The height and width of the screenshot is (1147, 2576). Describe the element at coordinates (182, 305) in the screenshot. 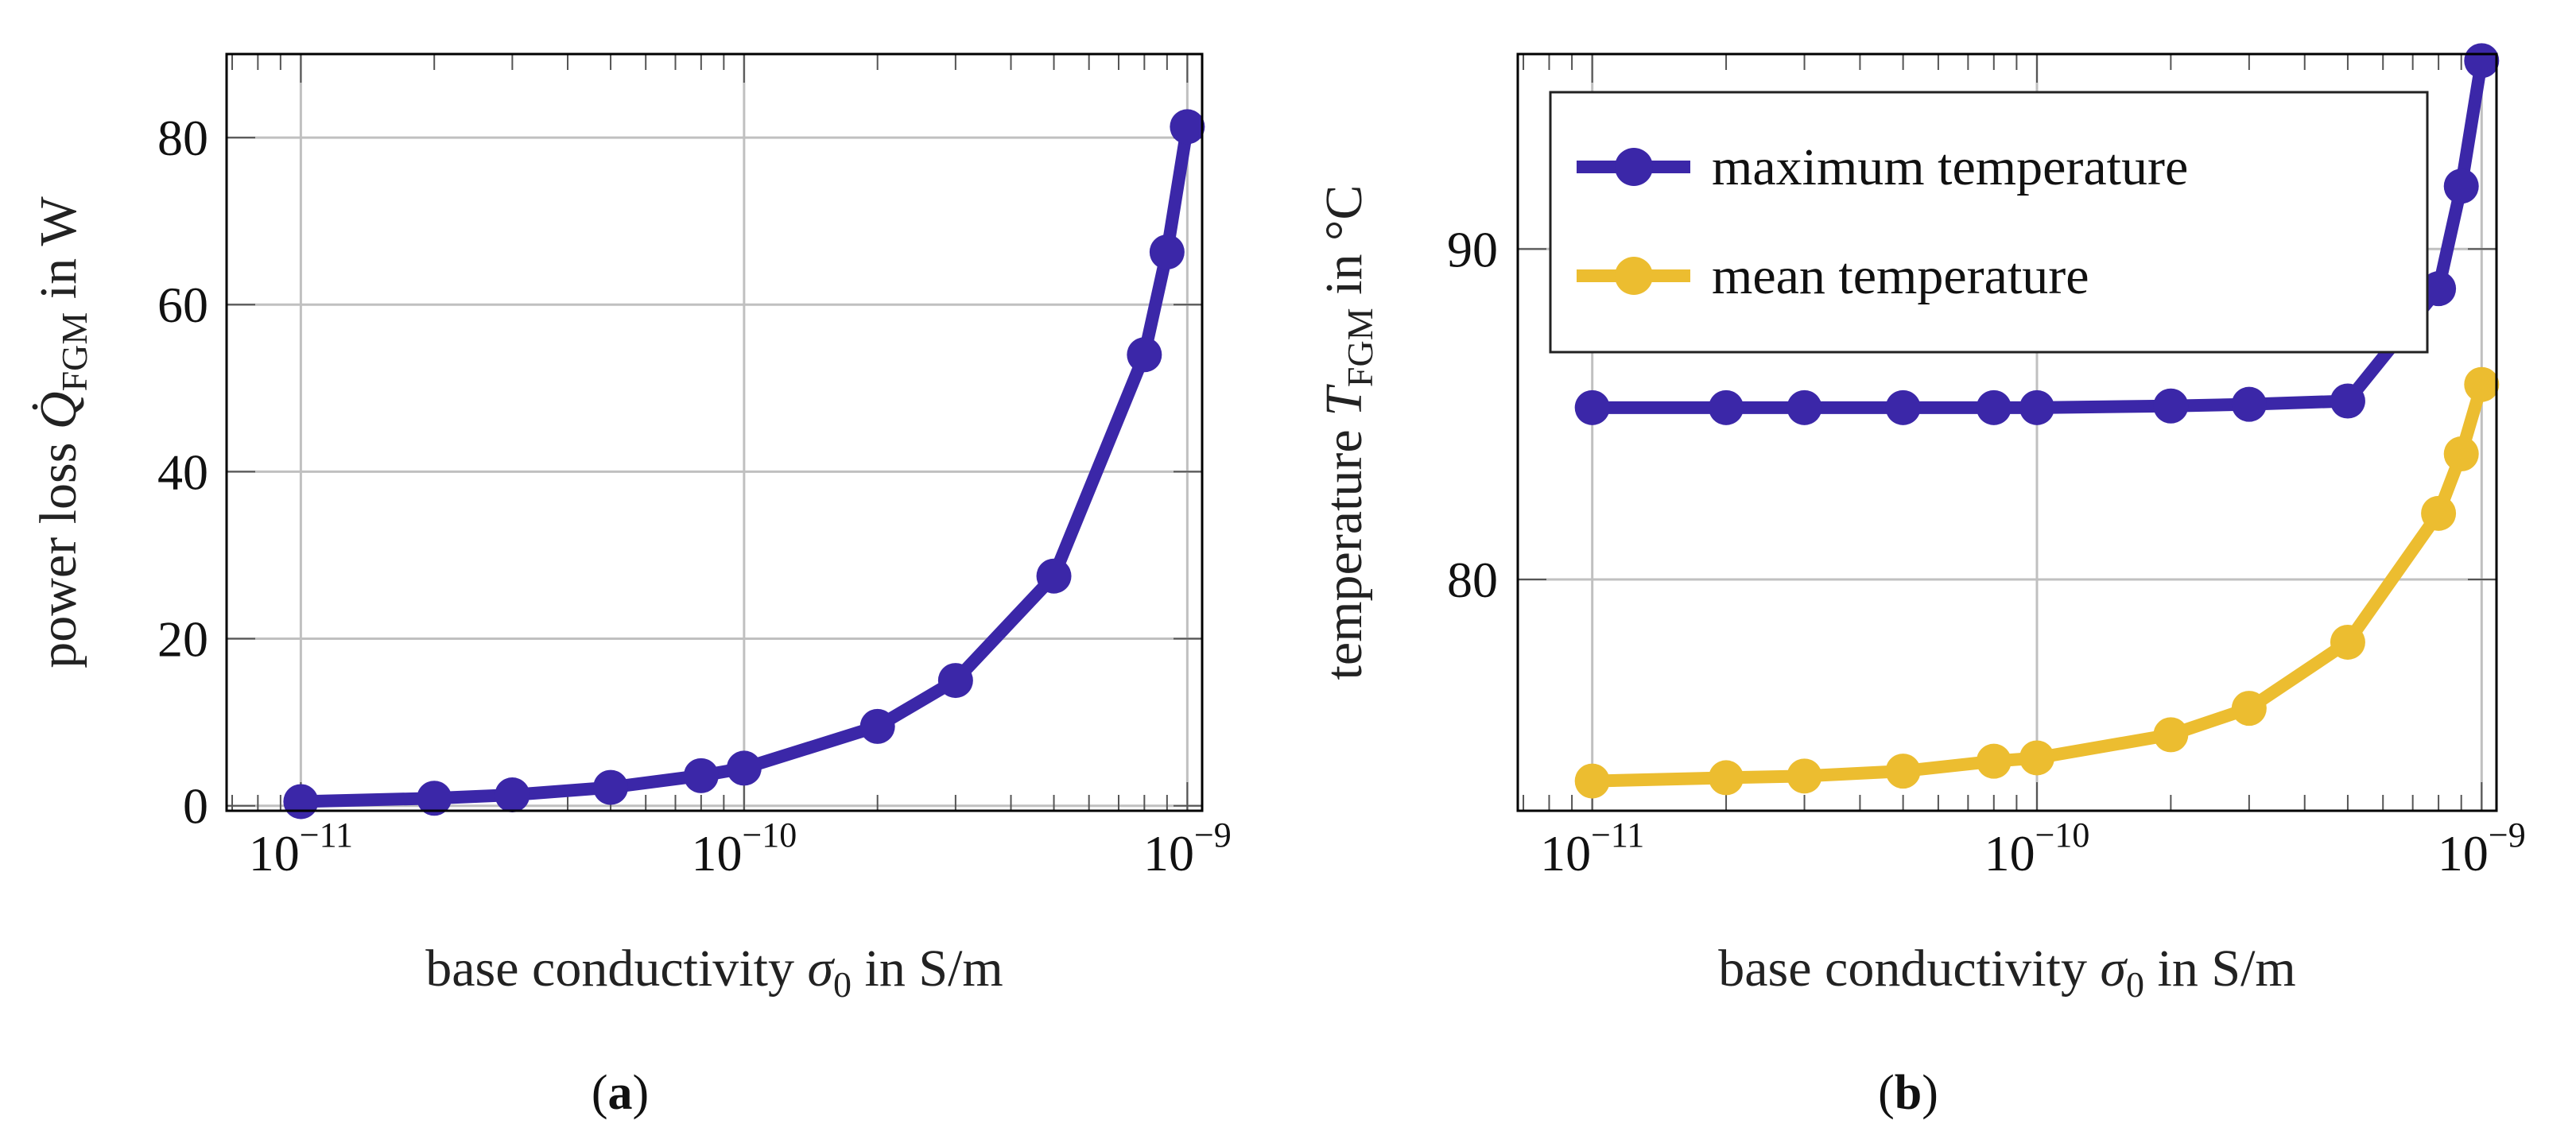

I see `y-tick-label: 60` at that location.